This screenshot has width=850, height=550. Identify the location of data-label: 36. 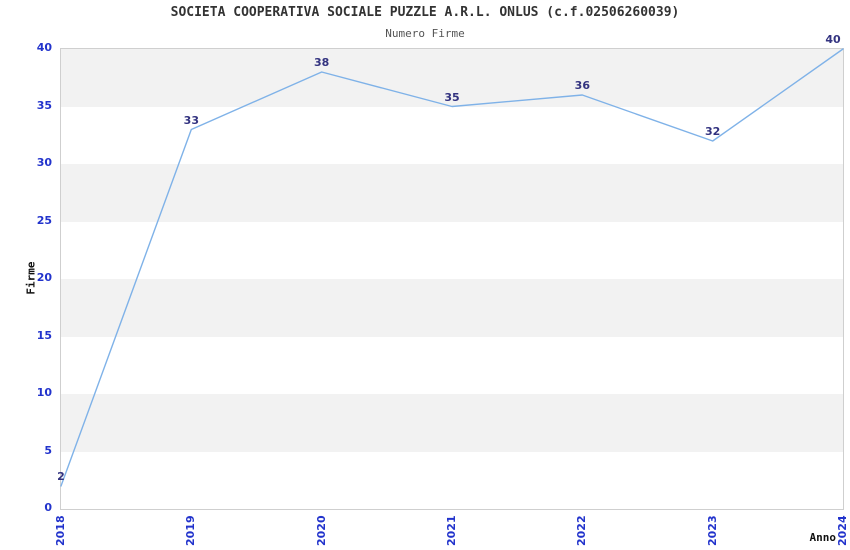
(582, 85).